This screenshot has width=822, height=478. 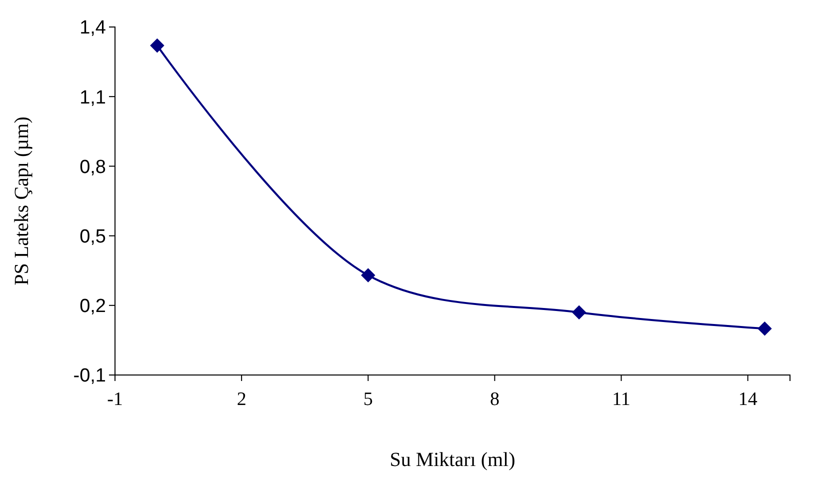 I want to click on y-axis-title: PS Lateks Çapı (µm), so click(x=22, y=201).